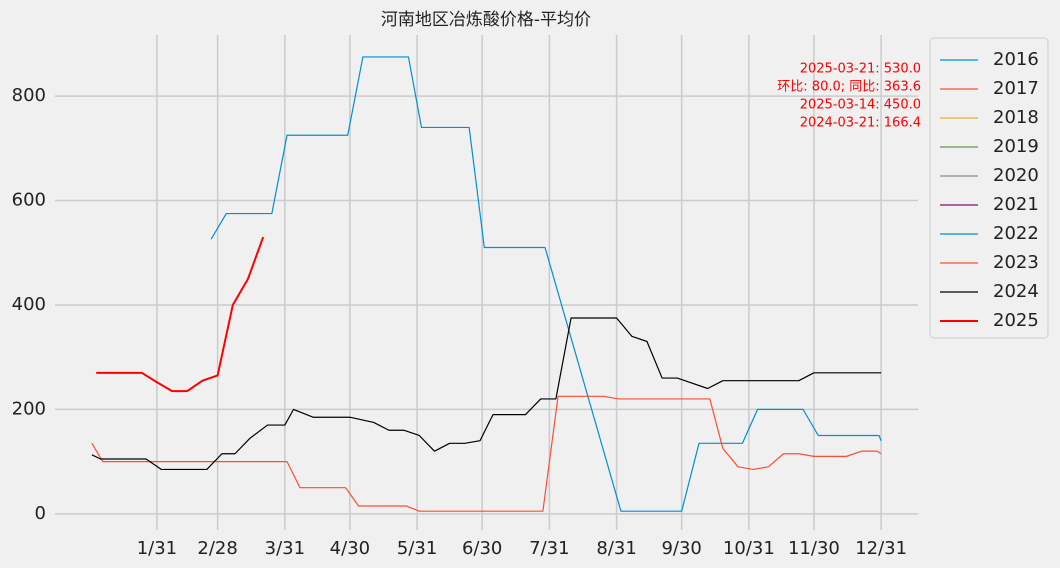 The width and height of the screenshot is (1060, 568). Describe the element at coordinates (350, 548) in the screenshot. I see `x-tick-label: 4/30` at that location.